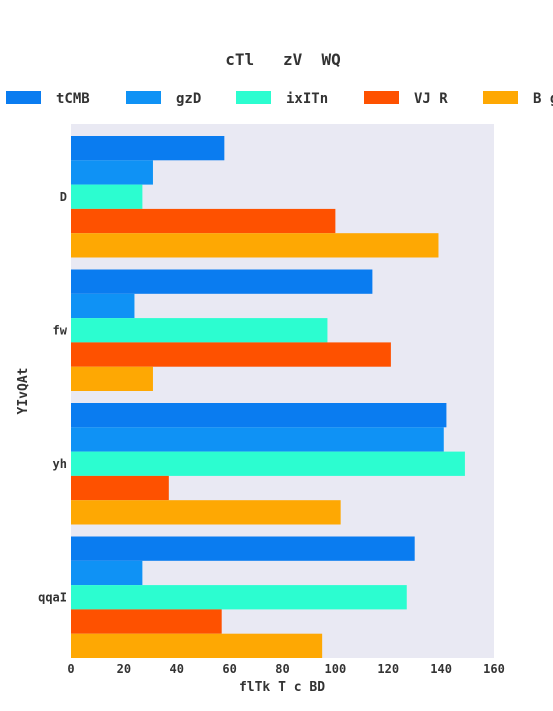 This screenshot has height=711, width=553. What do you see at coordinates (53, 397) in the screenshot?
I see `y-axis-ticks: Dfw yh qqaI` at bounding box center [53, 397].